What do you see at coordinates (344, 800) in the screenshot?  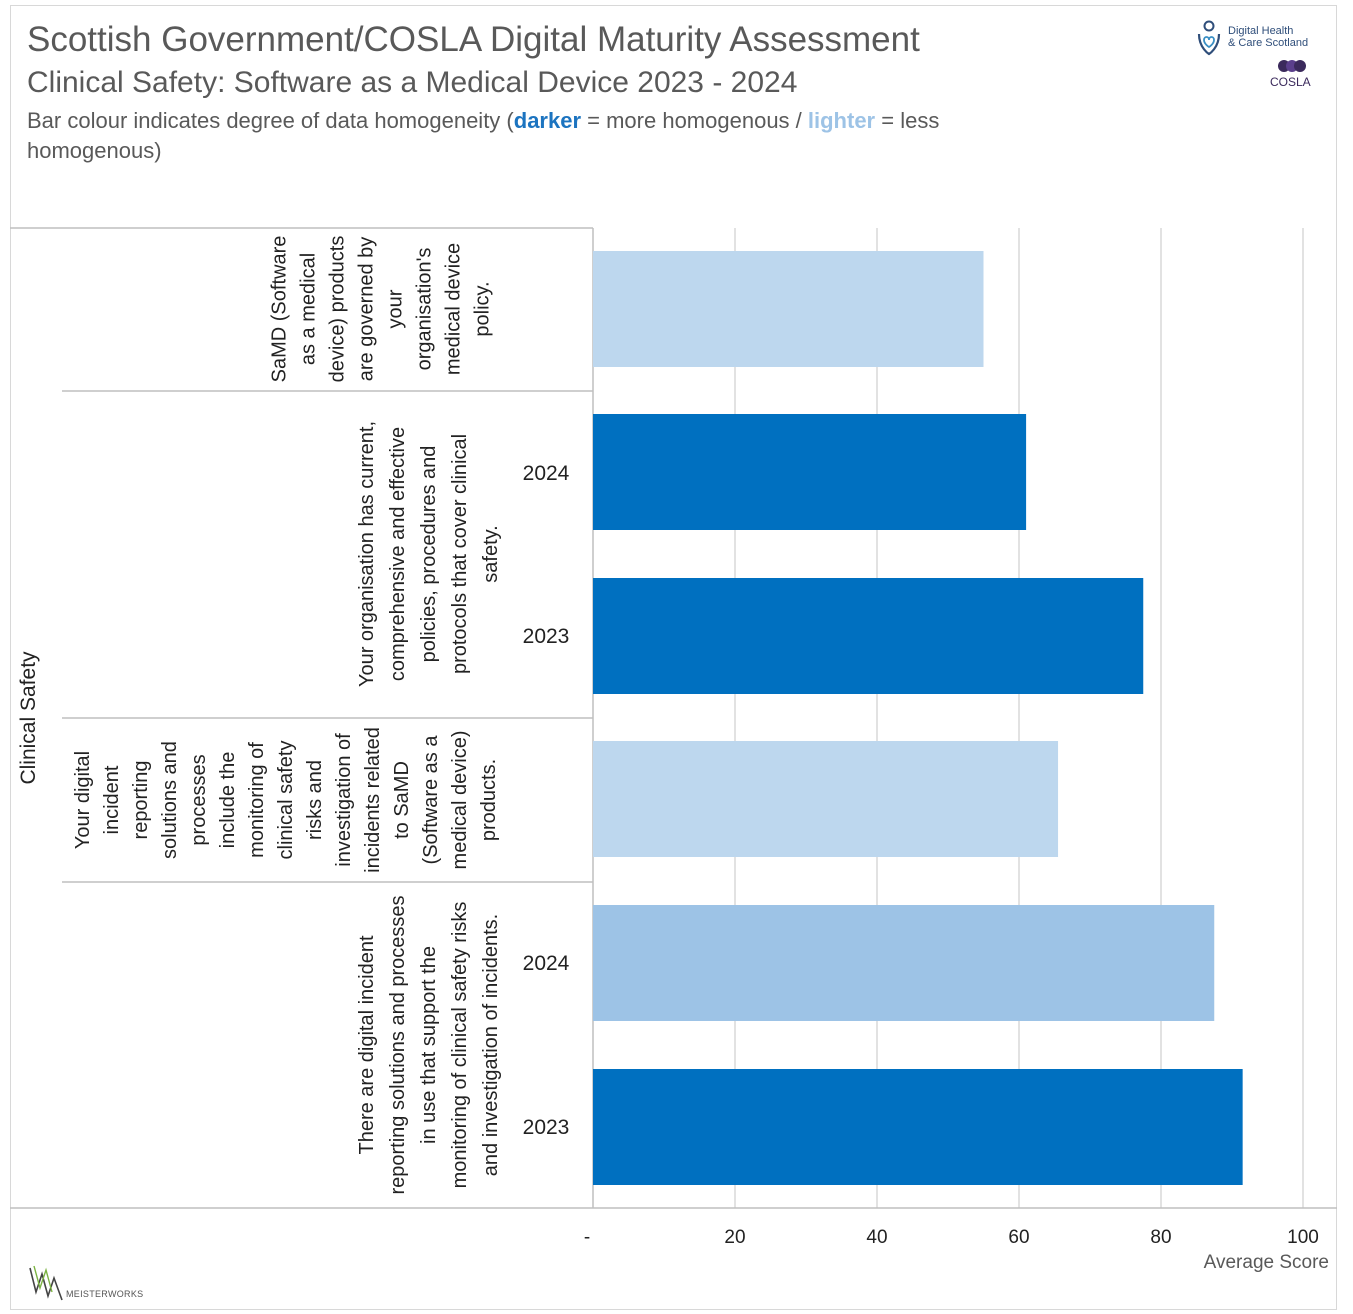 I see `question-label-line: investigation of` at bounding box center [344, 800].